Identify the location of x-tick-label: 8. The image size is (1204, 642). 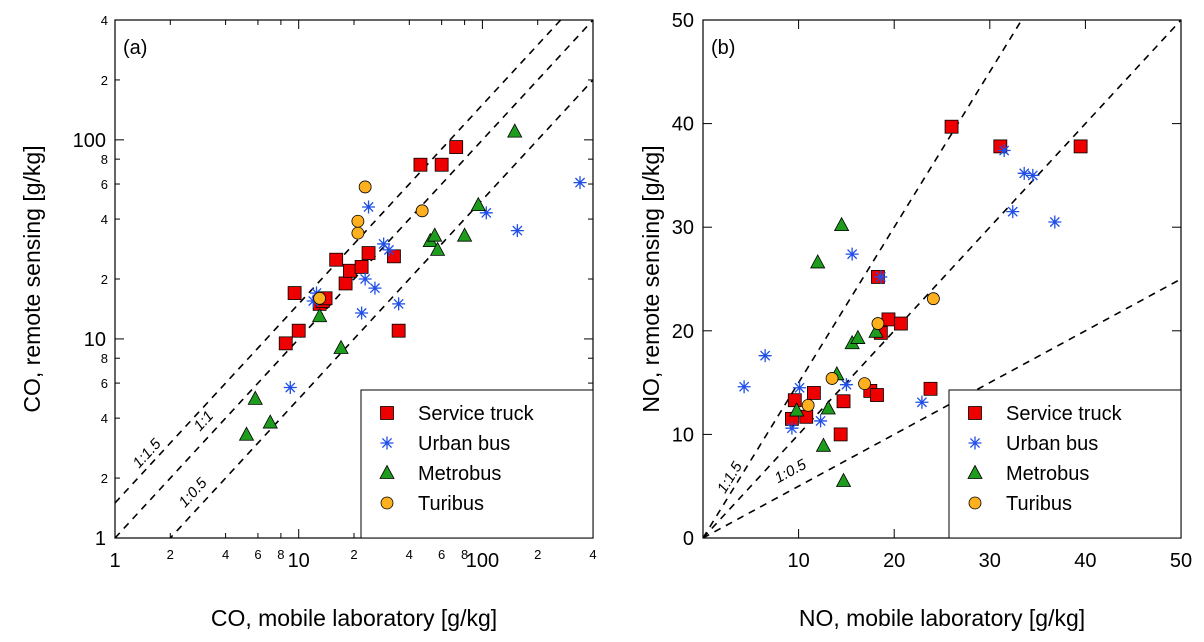
(280, 554).